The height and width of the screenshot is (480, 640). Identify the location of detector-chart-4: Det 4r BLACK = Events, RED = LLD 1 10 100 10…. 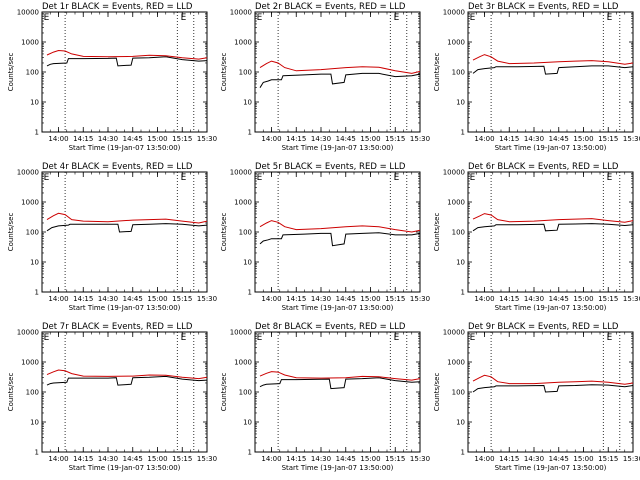
(112, 237).